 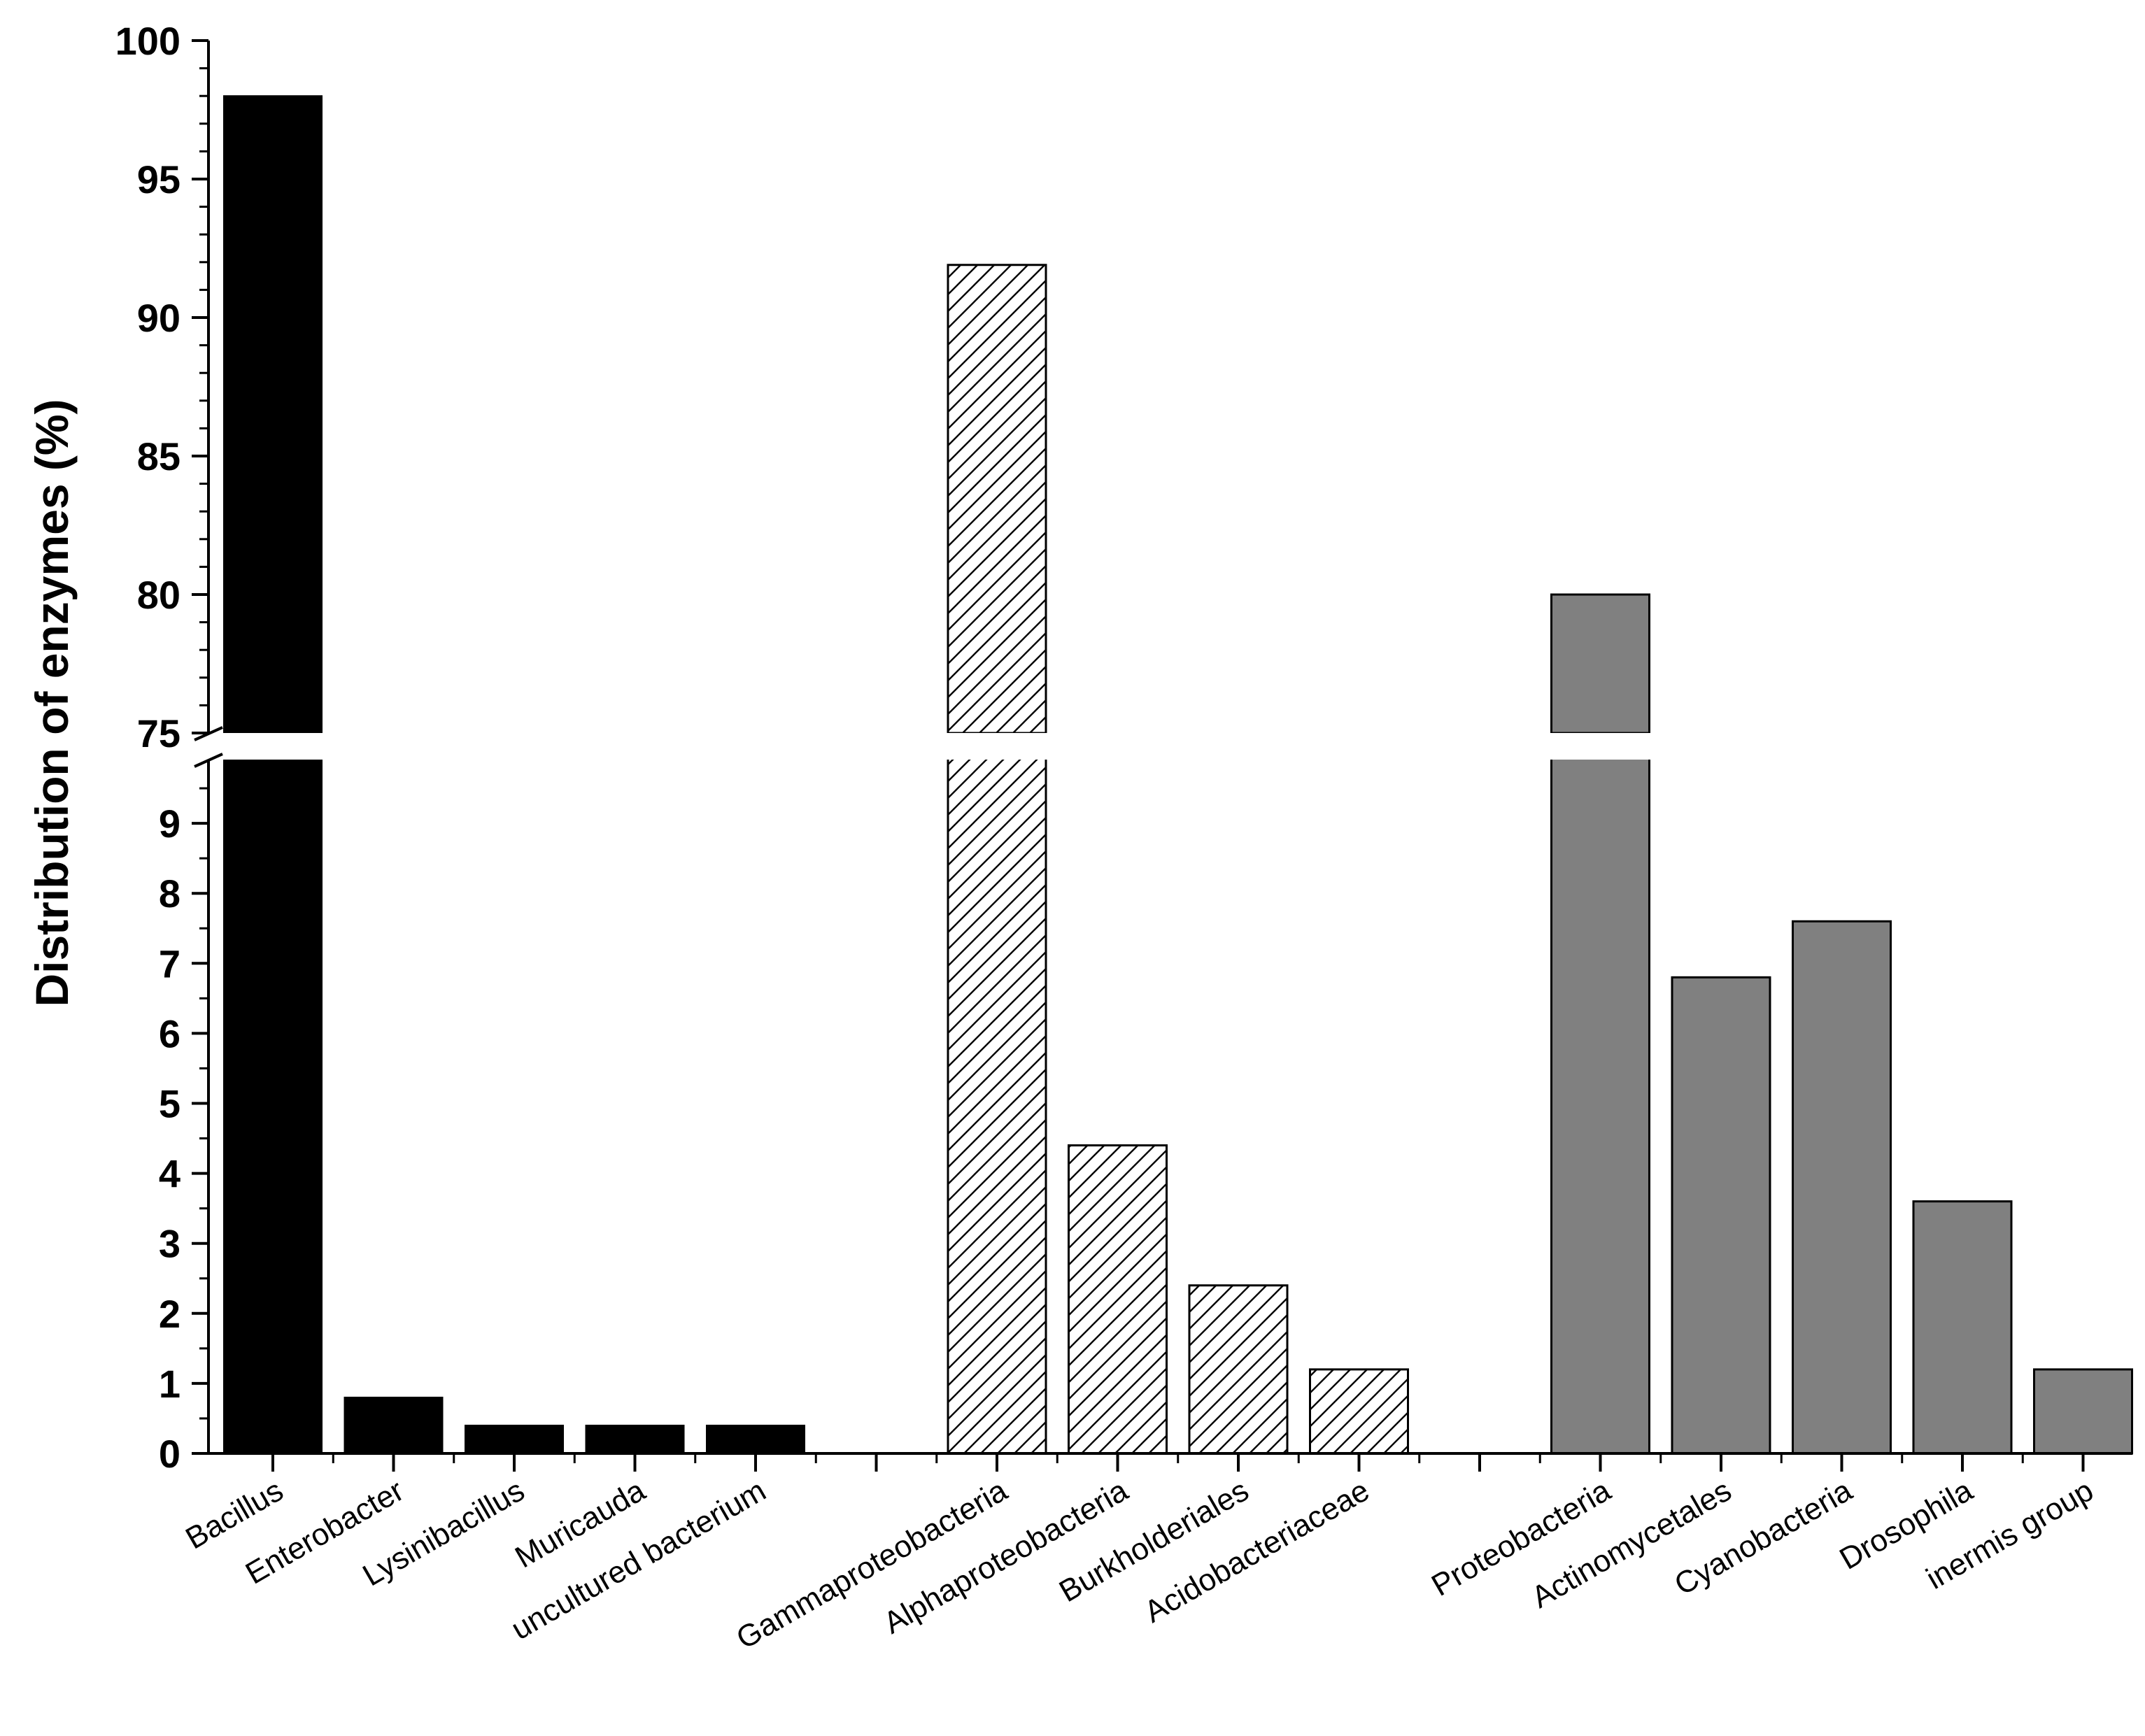 I want to click on y-tick-label: 95, so click(x=158, y=179).